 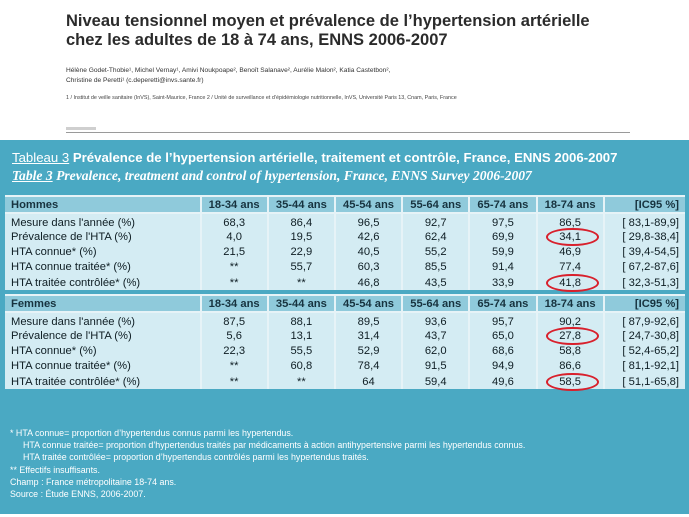 I want to click on footnote: Champ : France métropolitaine 18-74 ans., so click(x=93, y=481).